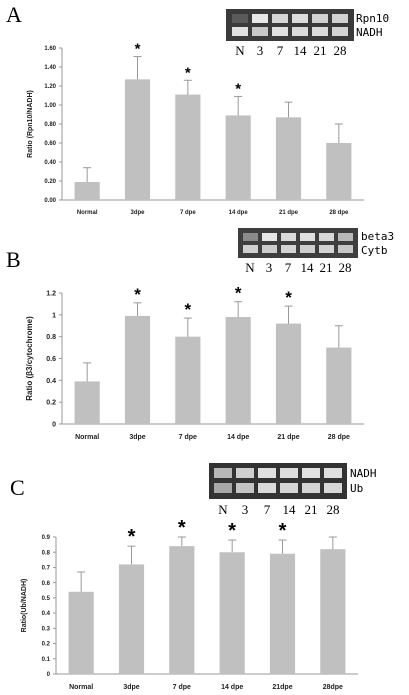 This screenshot has width=409, height=695. What do you see at coordinates (339, 437) in the screenshot?
I see `x-tick-label: 28 dpe` at bounding box center [339, 437].